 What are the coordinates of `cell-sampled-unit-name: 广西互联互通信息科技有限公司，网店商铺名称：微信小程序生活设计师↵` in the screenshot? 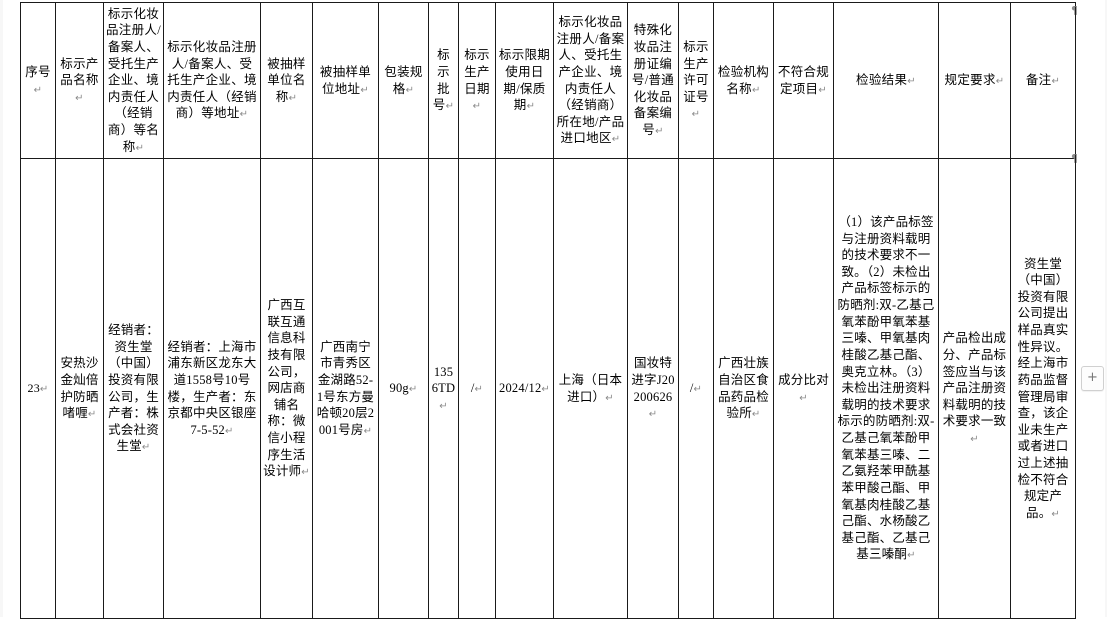 It's located at (286, 388).